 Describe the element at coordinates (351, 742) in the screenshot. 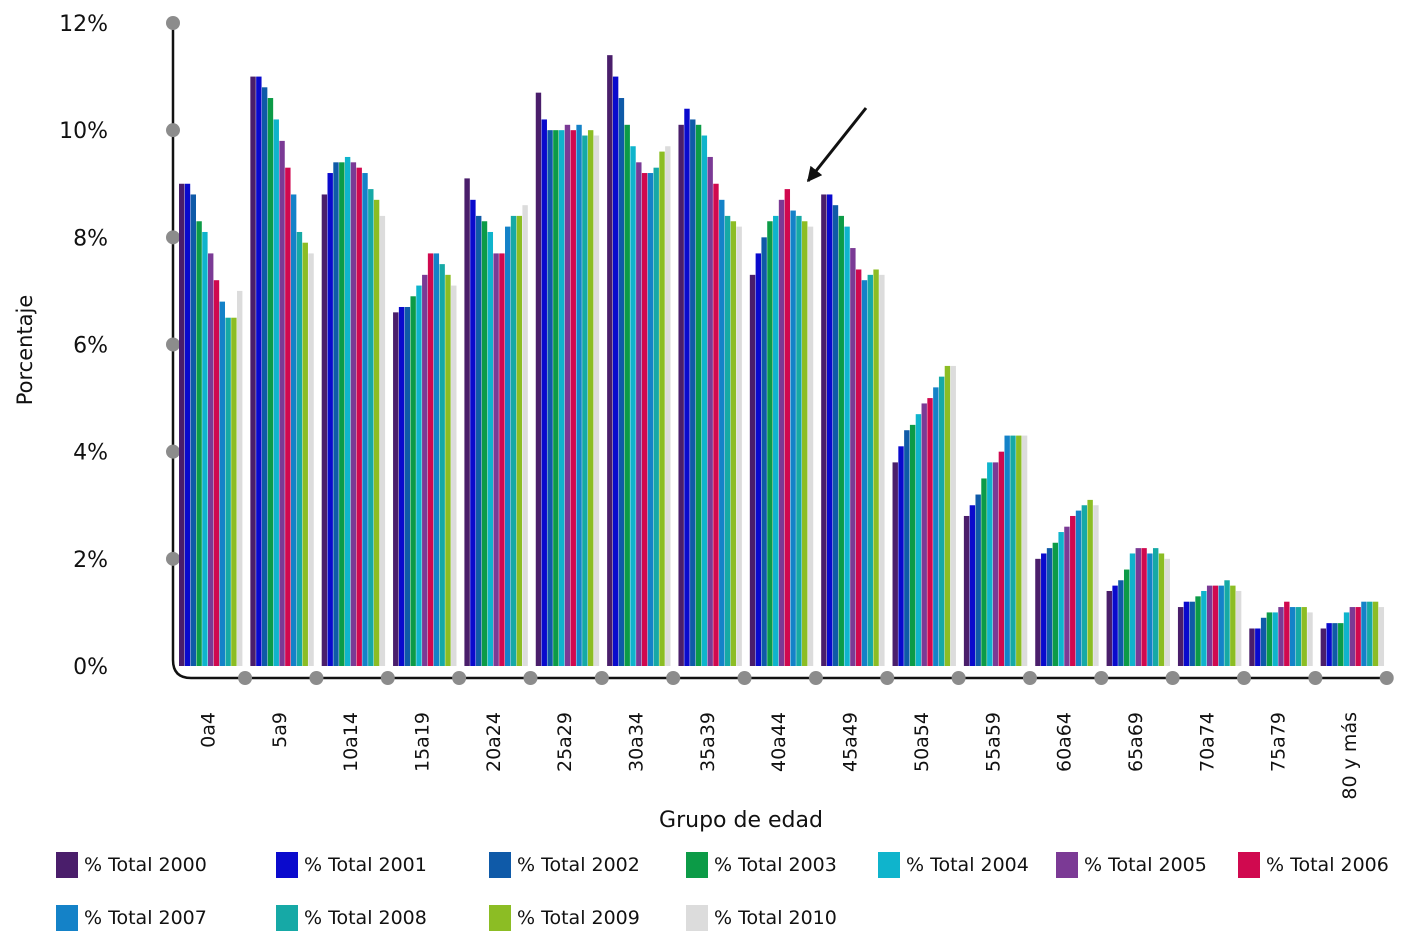

I see `x-tick-label: 10a14` at that location.